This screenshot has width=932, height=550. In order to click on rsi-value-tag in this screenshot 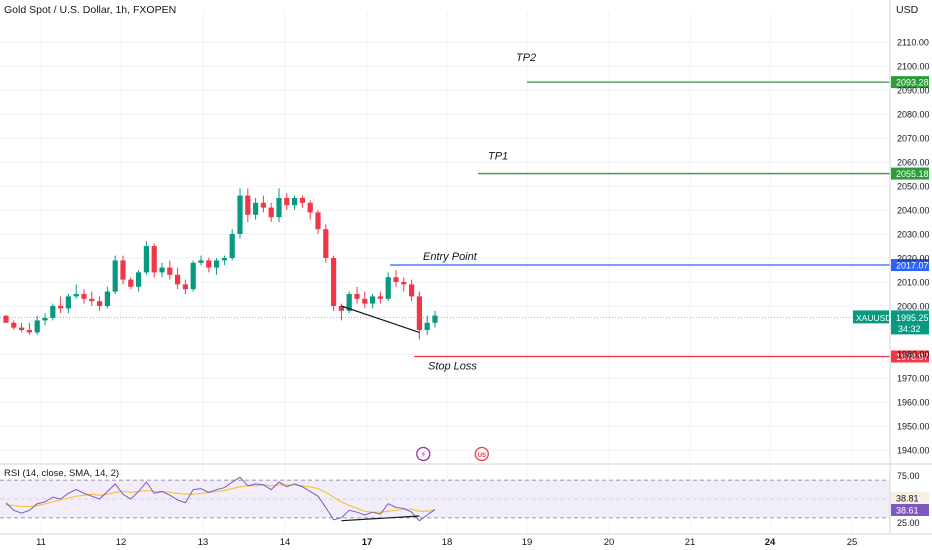, I will do `click(910, 498)`.